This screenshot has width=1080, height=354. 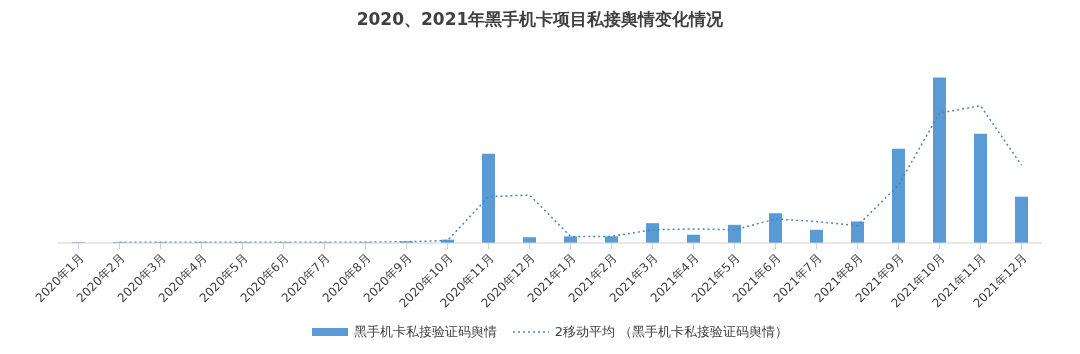 I want to click on chart-title: 2020、2021年黑手机卡项目私接舆情变化情况, so click(x=540, y=19).